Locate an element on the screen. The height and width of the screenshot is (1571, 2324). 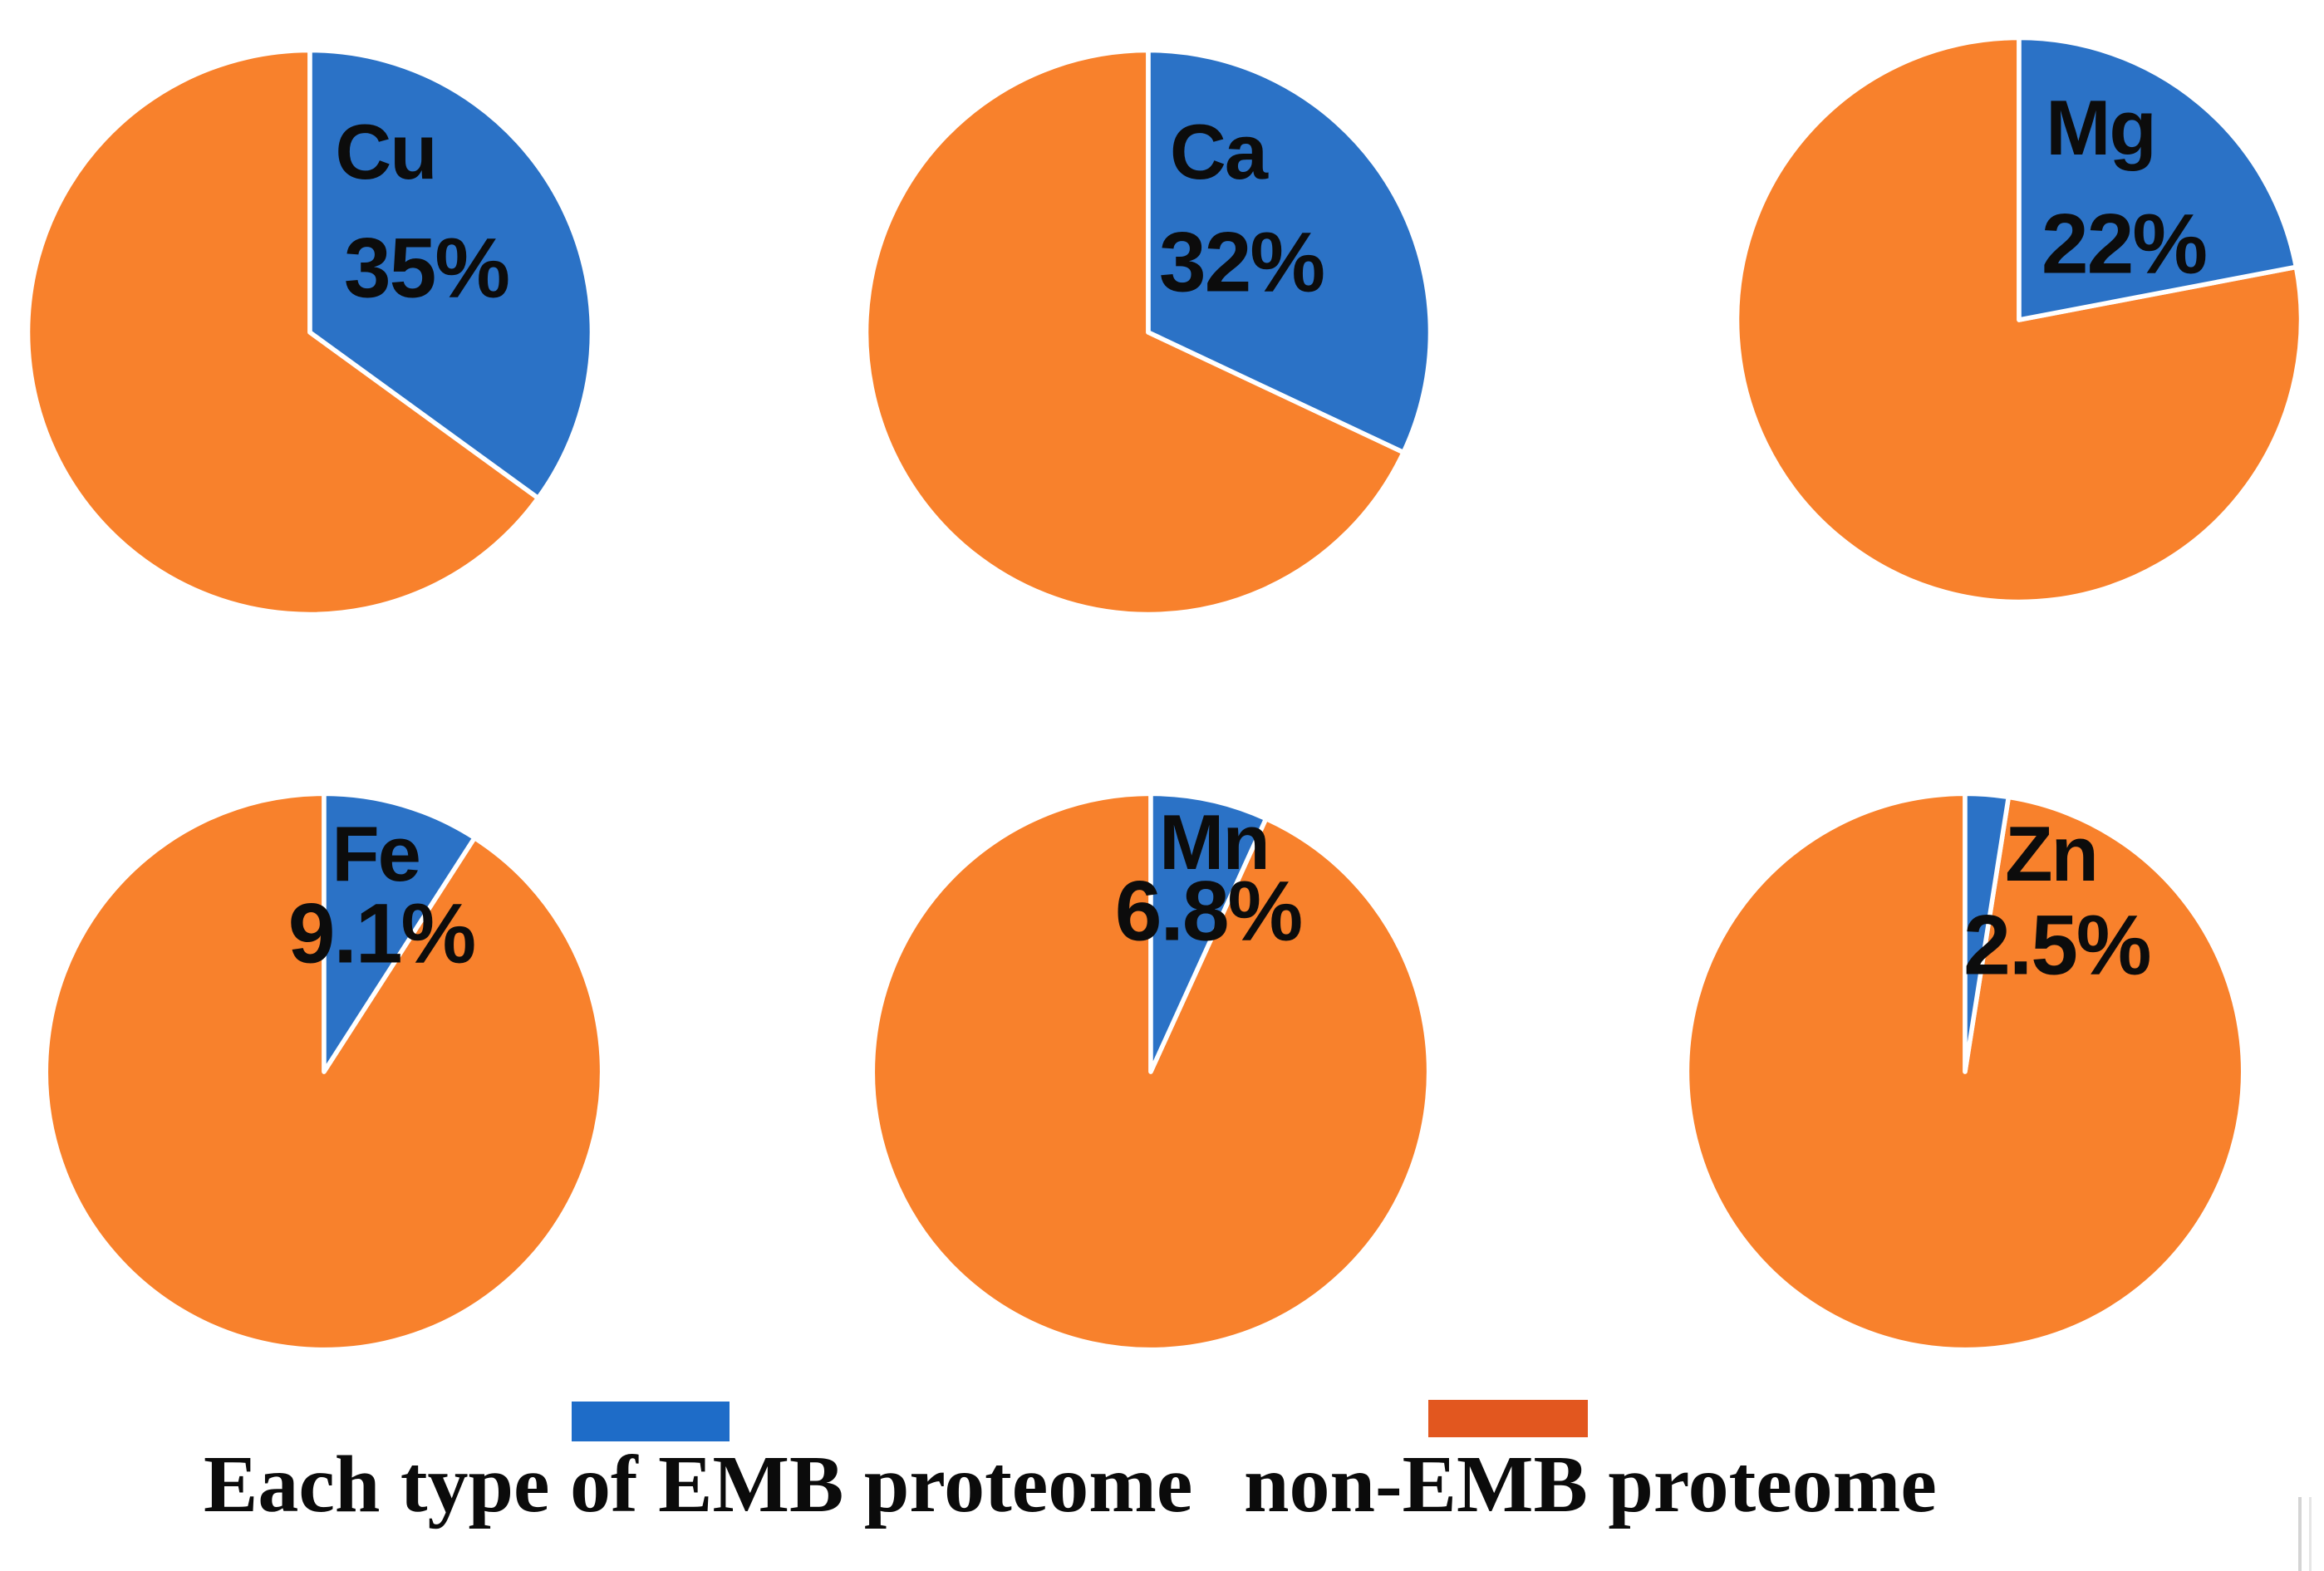
legend-orange-swatch is located at coordinates (1508, 1418).